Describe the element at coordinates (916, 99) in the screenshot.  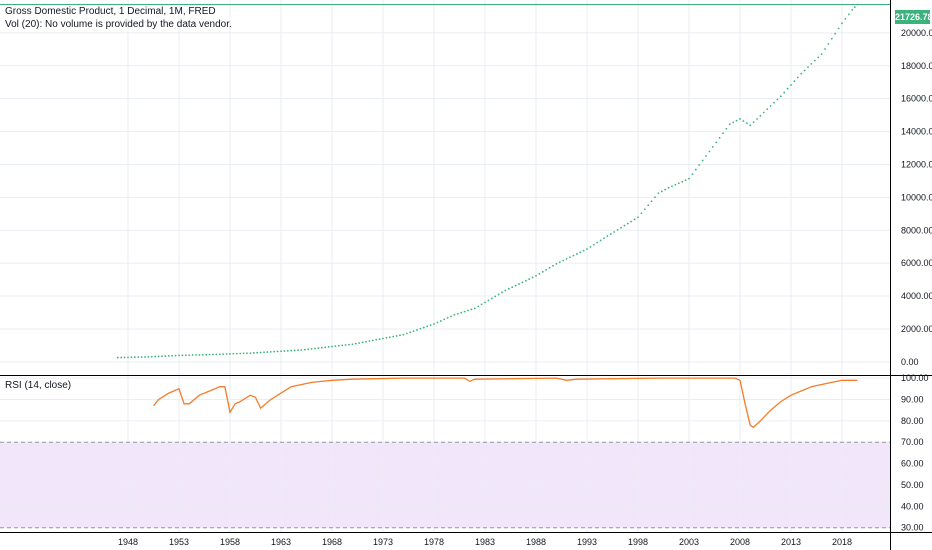
I see `y-tick-label: 16000.00` at that location.